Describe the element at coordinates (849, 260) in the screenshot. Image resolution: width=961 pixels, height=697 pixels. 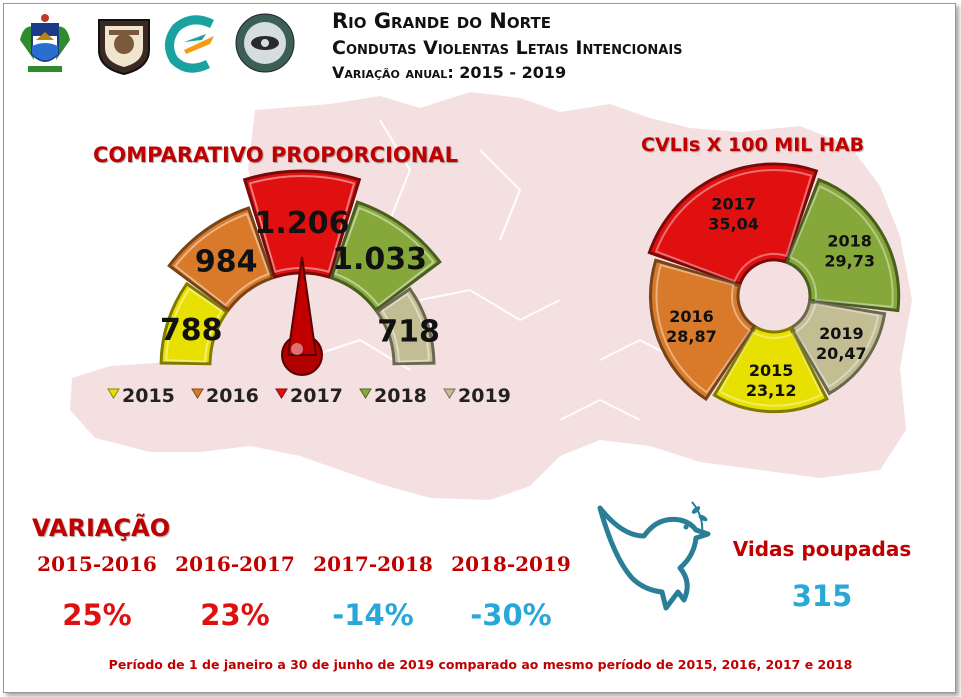
I see `donut-value-label-2018: 29,73` at that location.